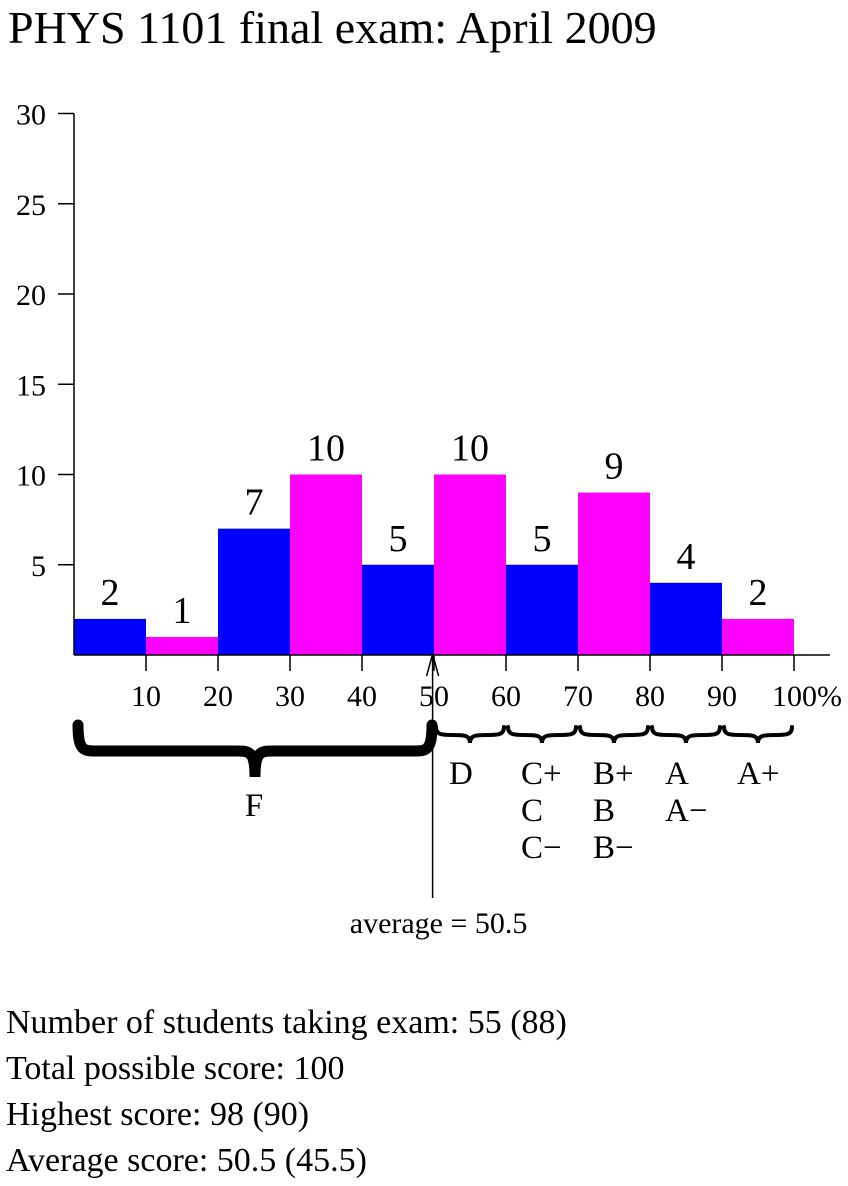  What do you see at coordinates (758, 774) in the screenshot?
I see `grade-label: A+` at bounding box center [758, 774].